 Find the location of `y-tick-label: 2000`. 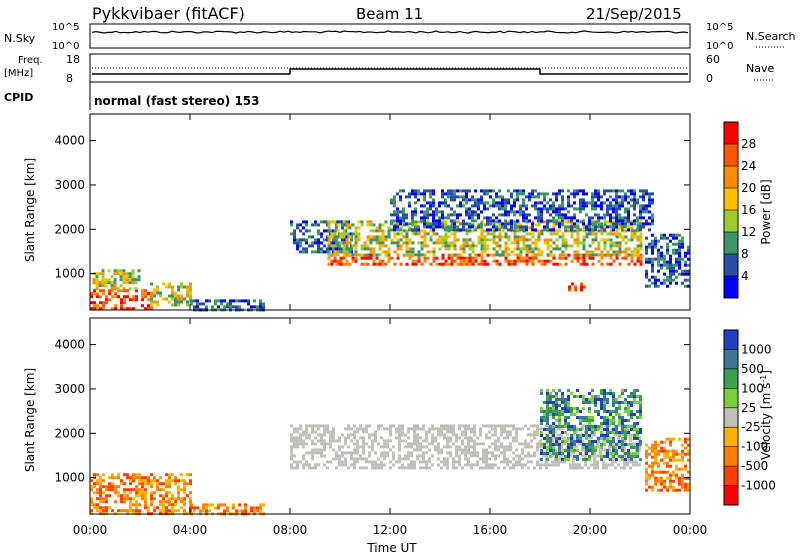

y-tick-label: 2000 is located at coordinates (69, 229).